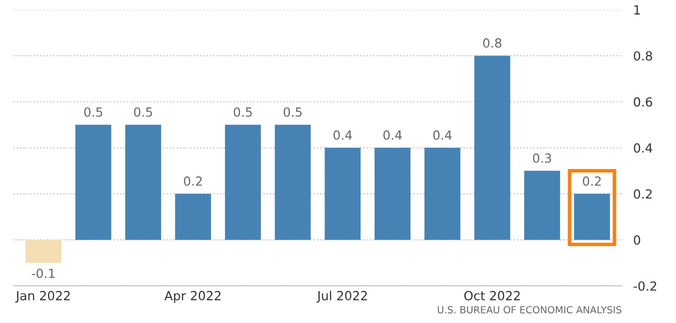  Describe the element at coordinates (542, 158) in the screenshot. I see `data-label: 0.3` at that location.